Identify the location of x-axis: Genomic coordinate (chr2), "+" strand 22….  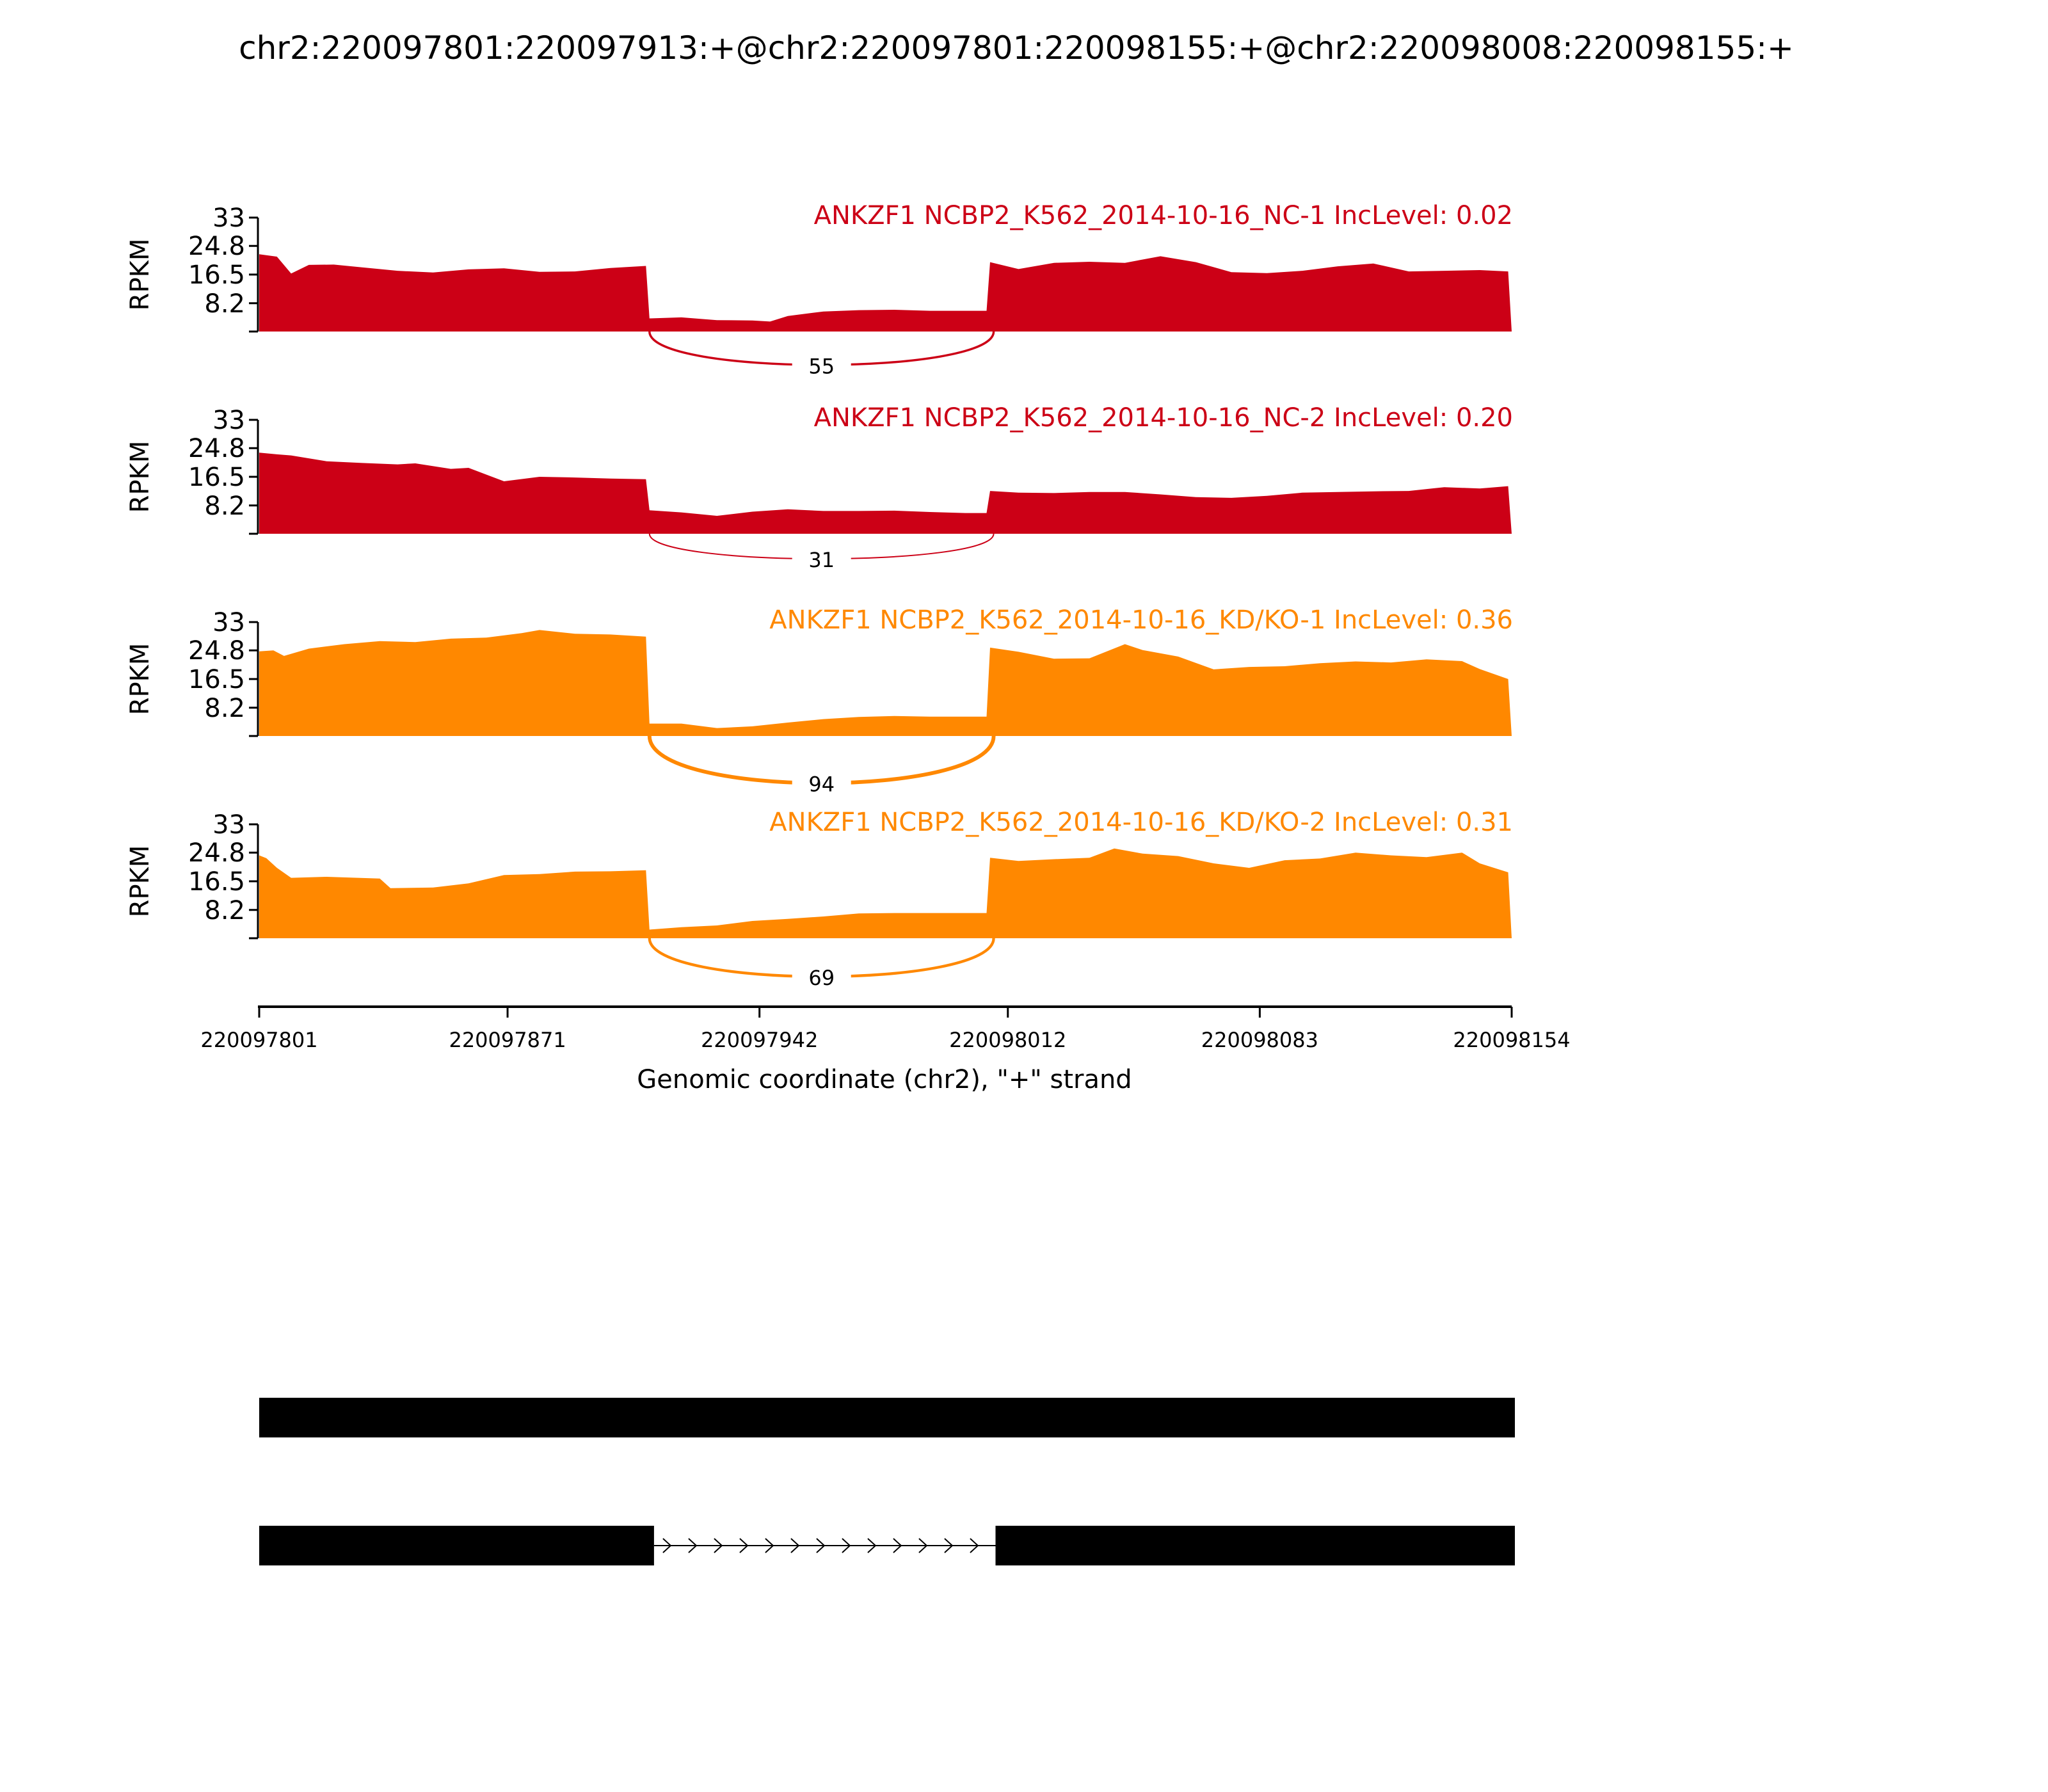
(885, 1049).